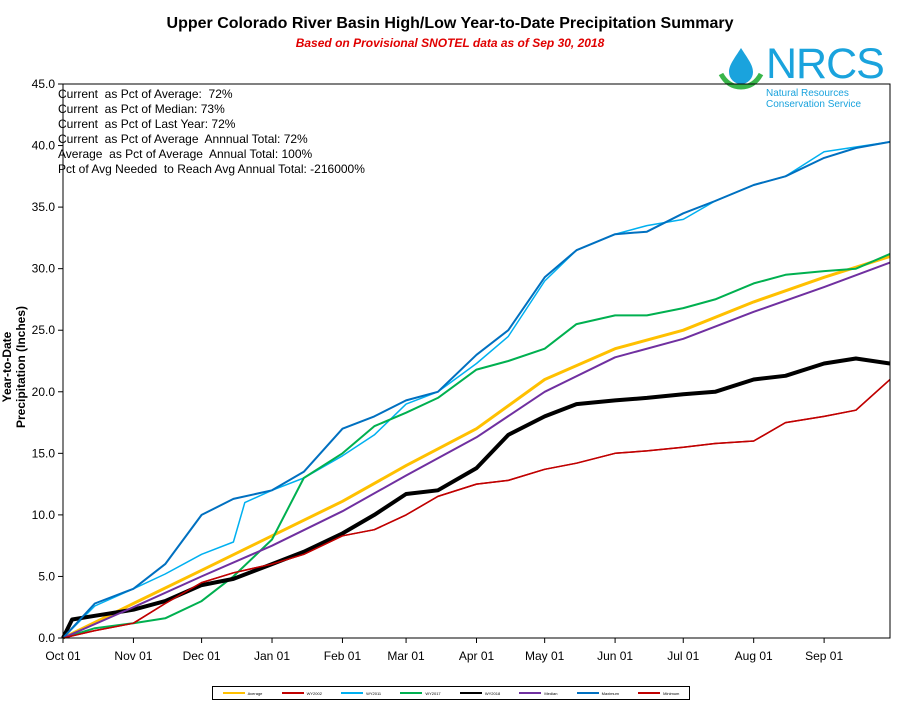  Describe the element at coordinates (343, 656) in the screenshot. I see `x-tick-label: Feb 01` at that location.